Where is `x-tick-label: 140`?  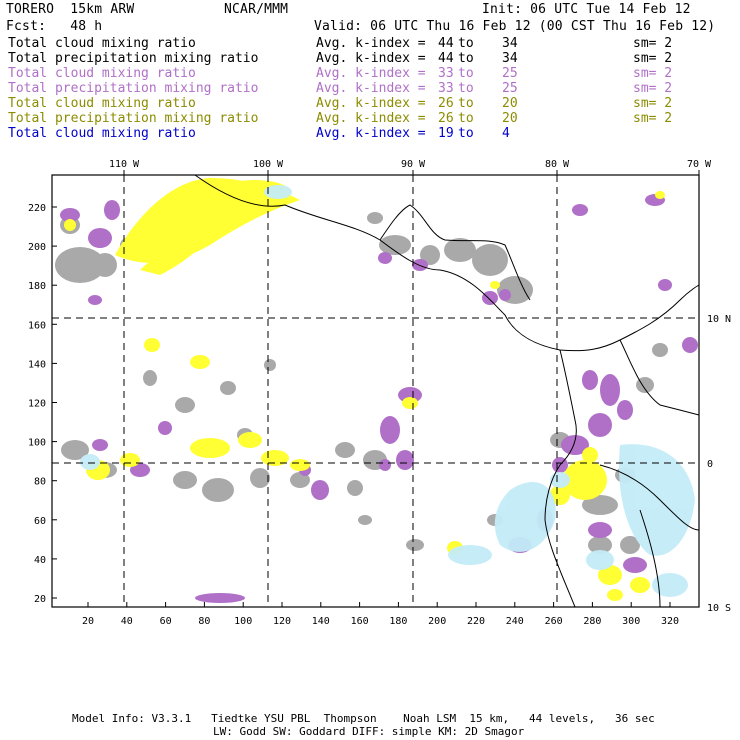 x-tick-label: 140 is located at coordinates (321, 621).